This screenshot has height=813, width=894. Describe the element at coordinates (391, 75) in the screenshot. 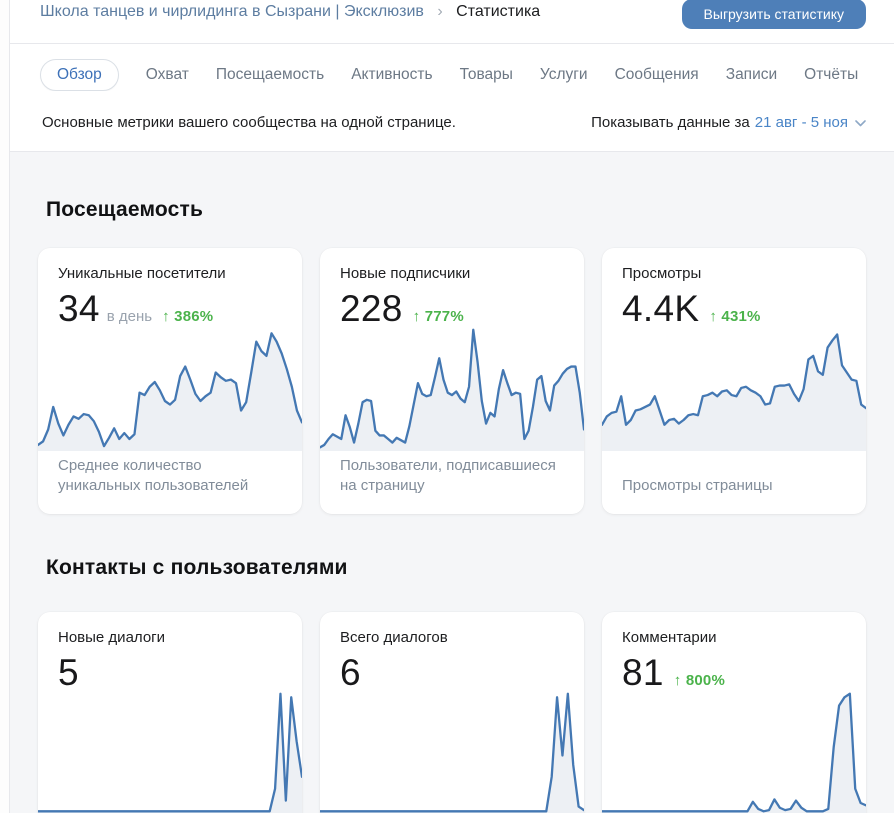

I see `tab-activity: Активность` at that location.